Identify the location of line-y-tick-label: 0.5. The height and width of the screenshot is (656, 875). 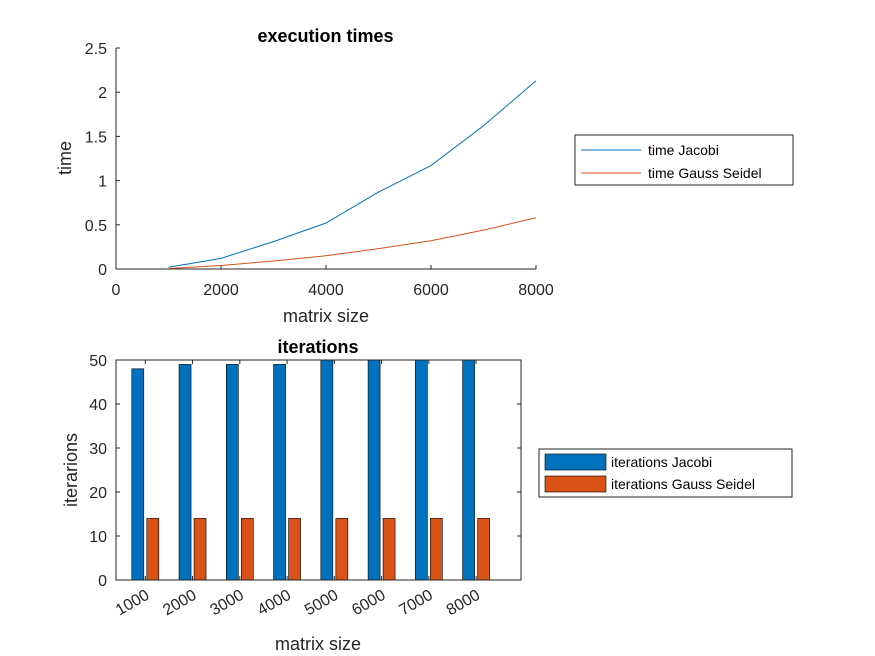
(96, 226).